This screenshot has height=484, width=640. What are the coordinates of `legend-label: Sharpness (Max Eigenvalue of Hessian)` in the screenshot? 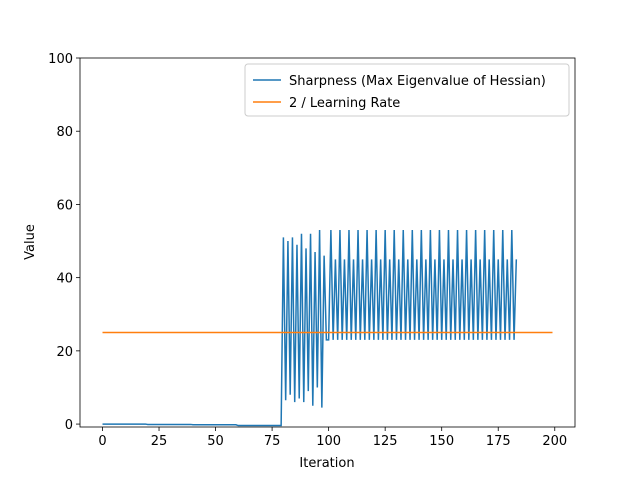 It's located at (417, 81).